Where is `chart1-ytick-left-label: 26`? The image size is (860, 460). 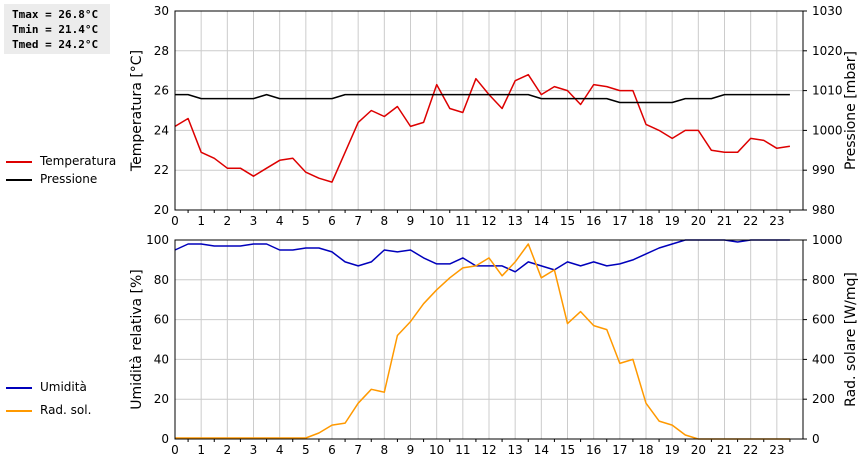
chart1-ytick-left-label: 26 is located at coordinates (161, 91).